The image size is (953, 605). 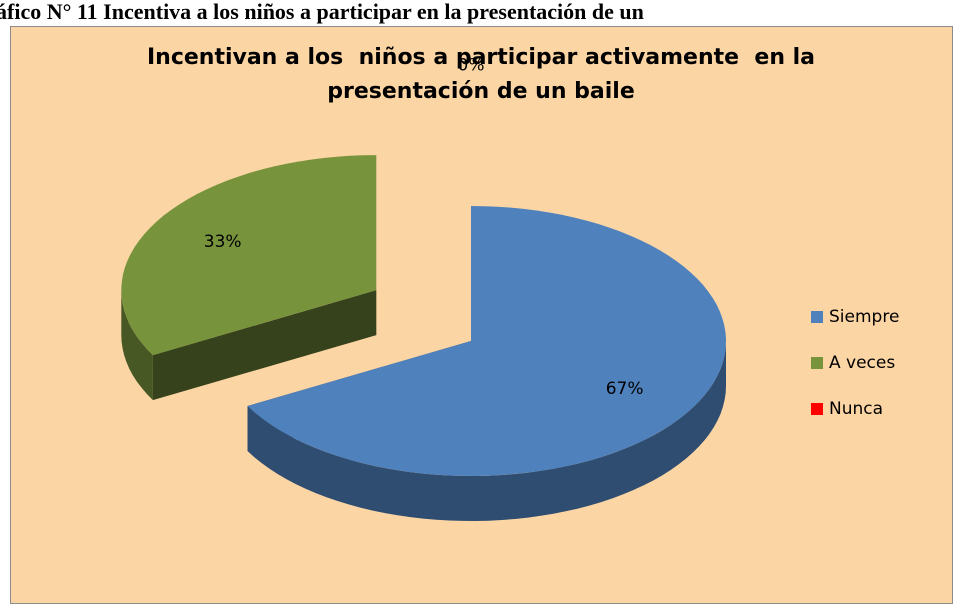 I want to click on slice, so click(x=249, y=278).